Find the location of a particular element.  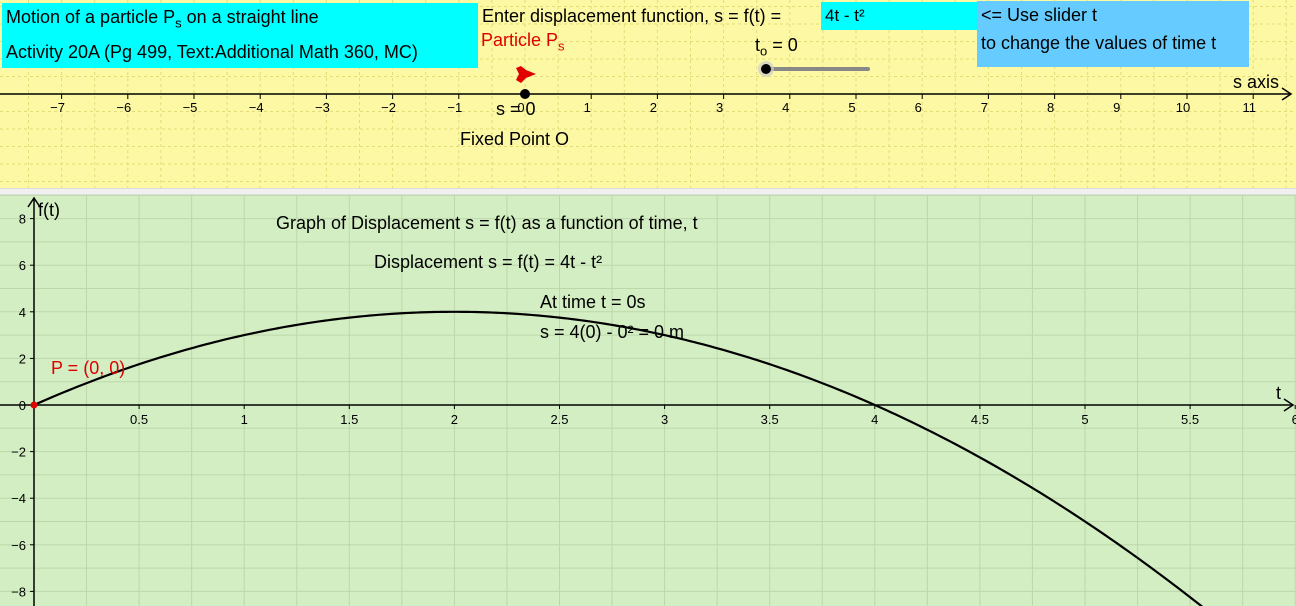

y-tick-label: 8 is located at coordinates (22, 219).